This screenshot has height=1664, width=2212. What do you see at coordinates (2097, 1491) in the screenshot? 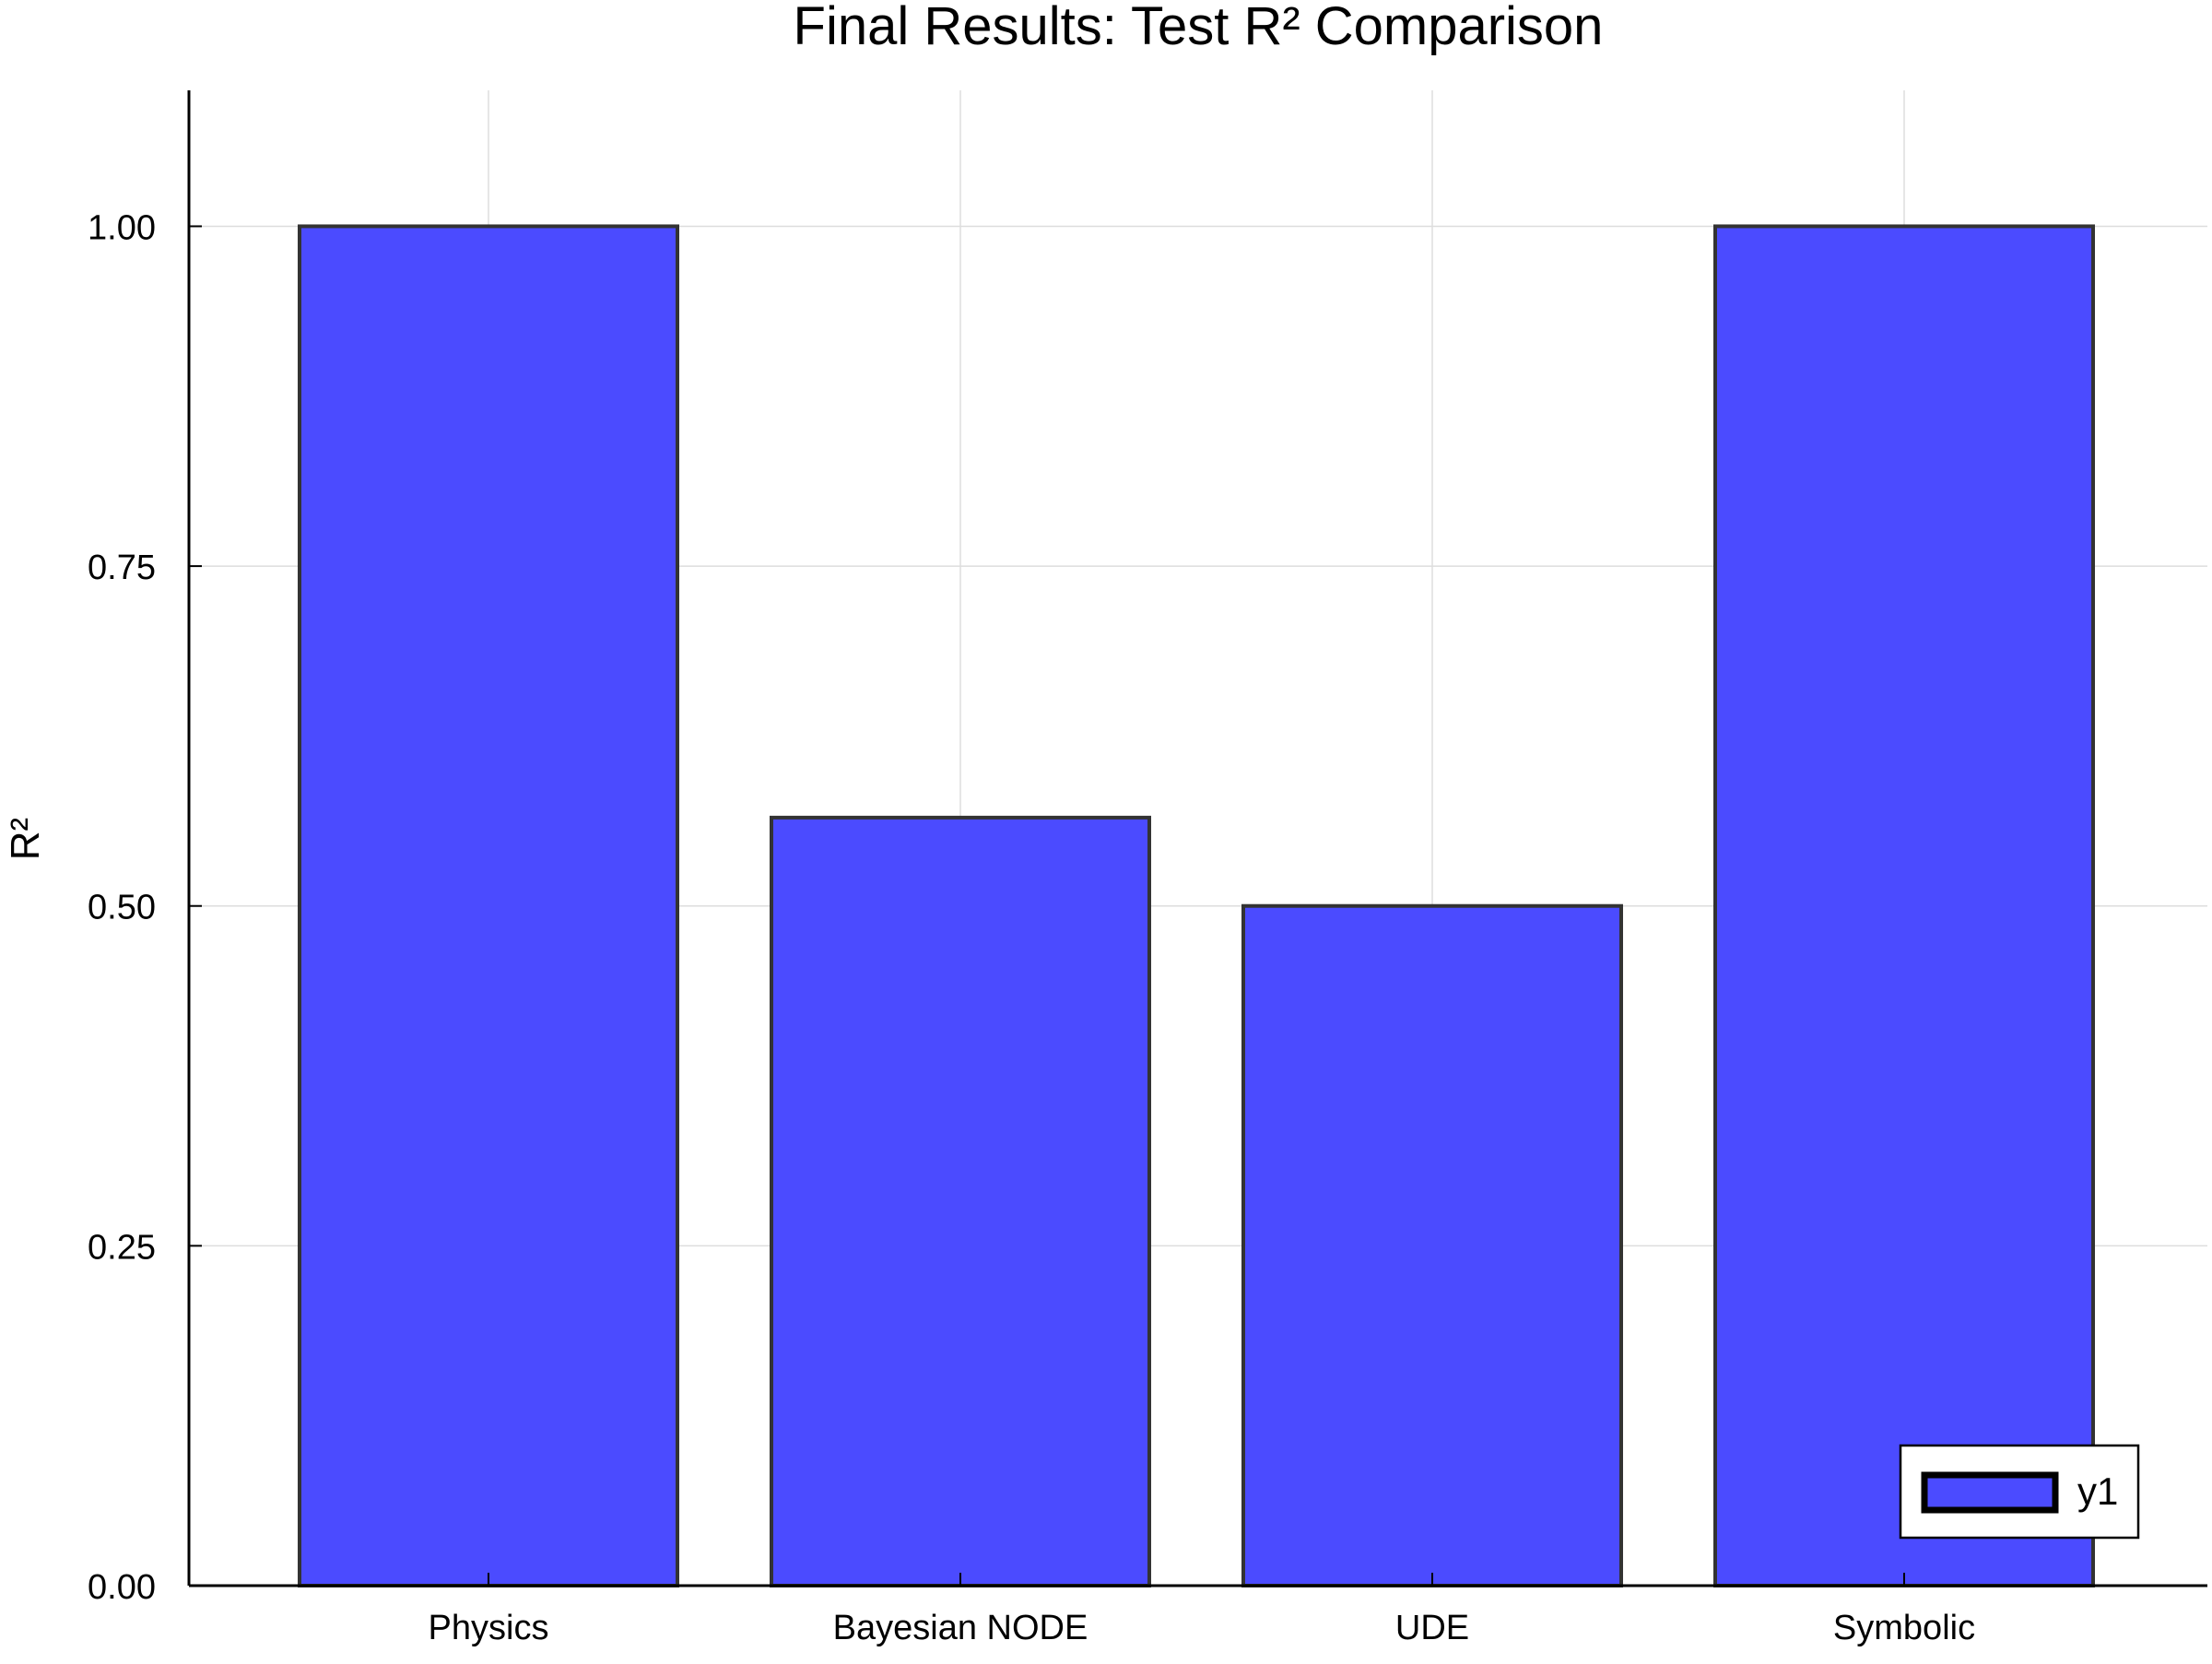
I see `legend-label: y1` at bounding box center [2097, 1491].